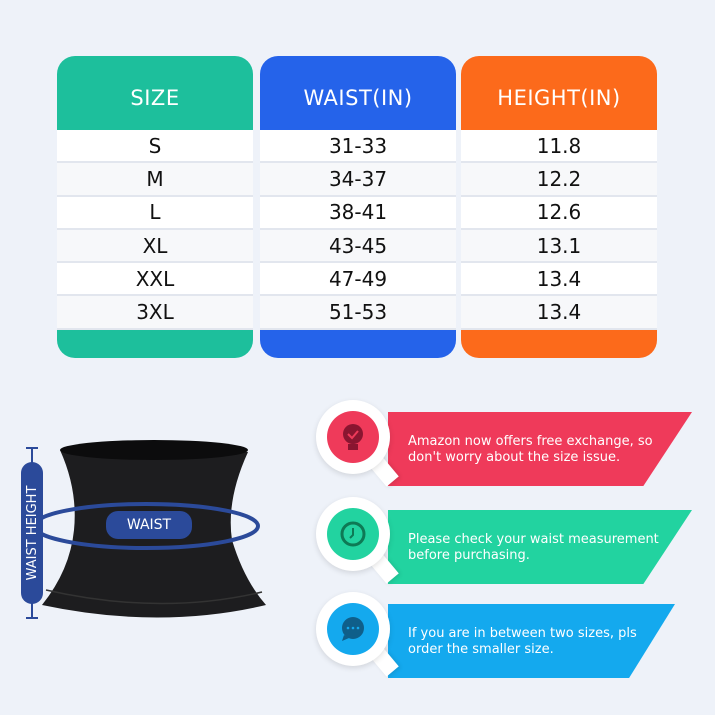 The width and height of the screenshot is (715, 715). I want to click on table-cell: 38-41, so click(358, 213).